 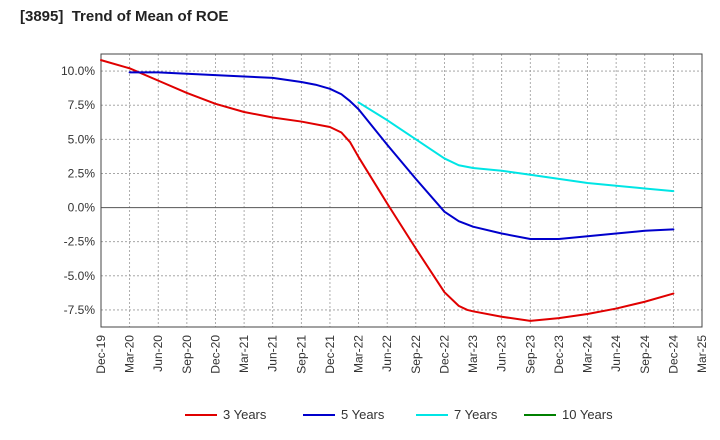 I want to click on y-tick-label: 0.0%, so click(x=82, y=208).